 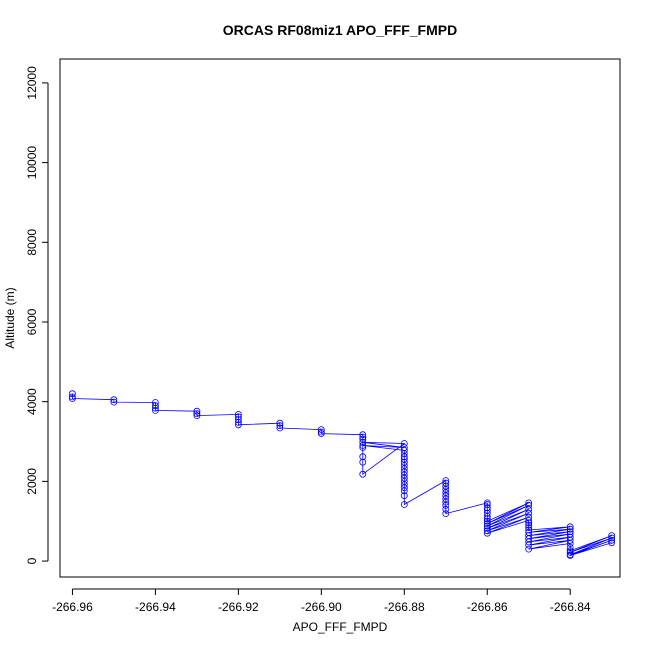 I want to click on y-tick-label: 4000, so click(x=32, y=401).